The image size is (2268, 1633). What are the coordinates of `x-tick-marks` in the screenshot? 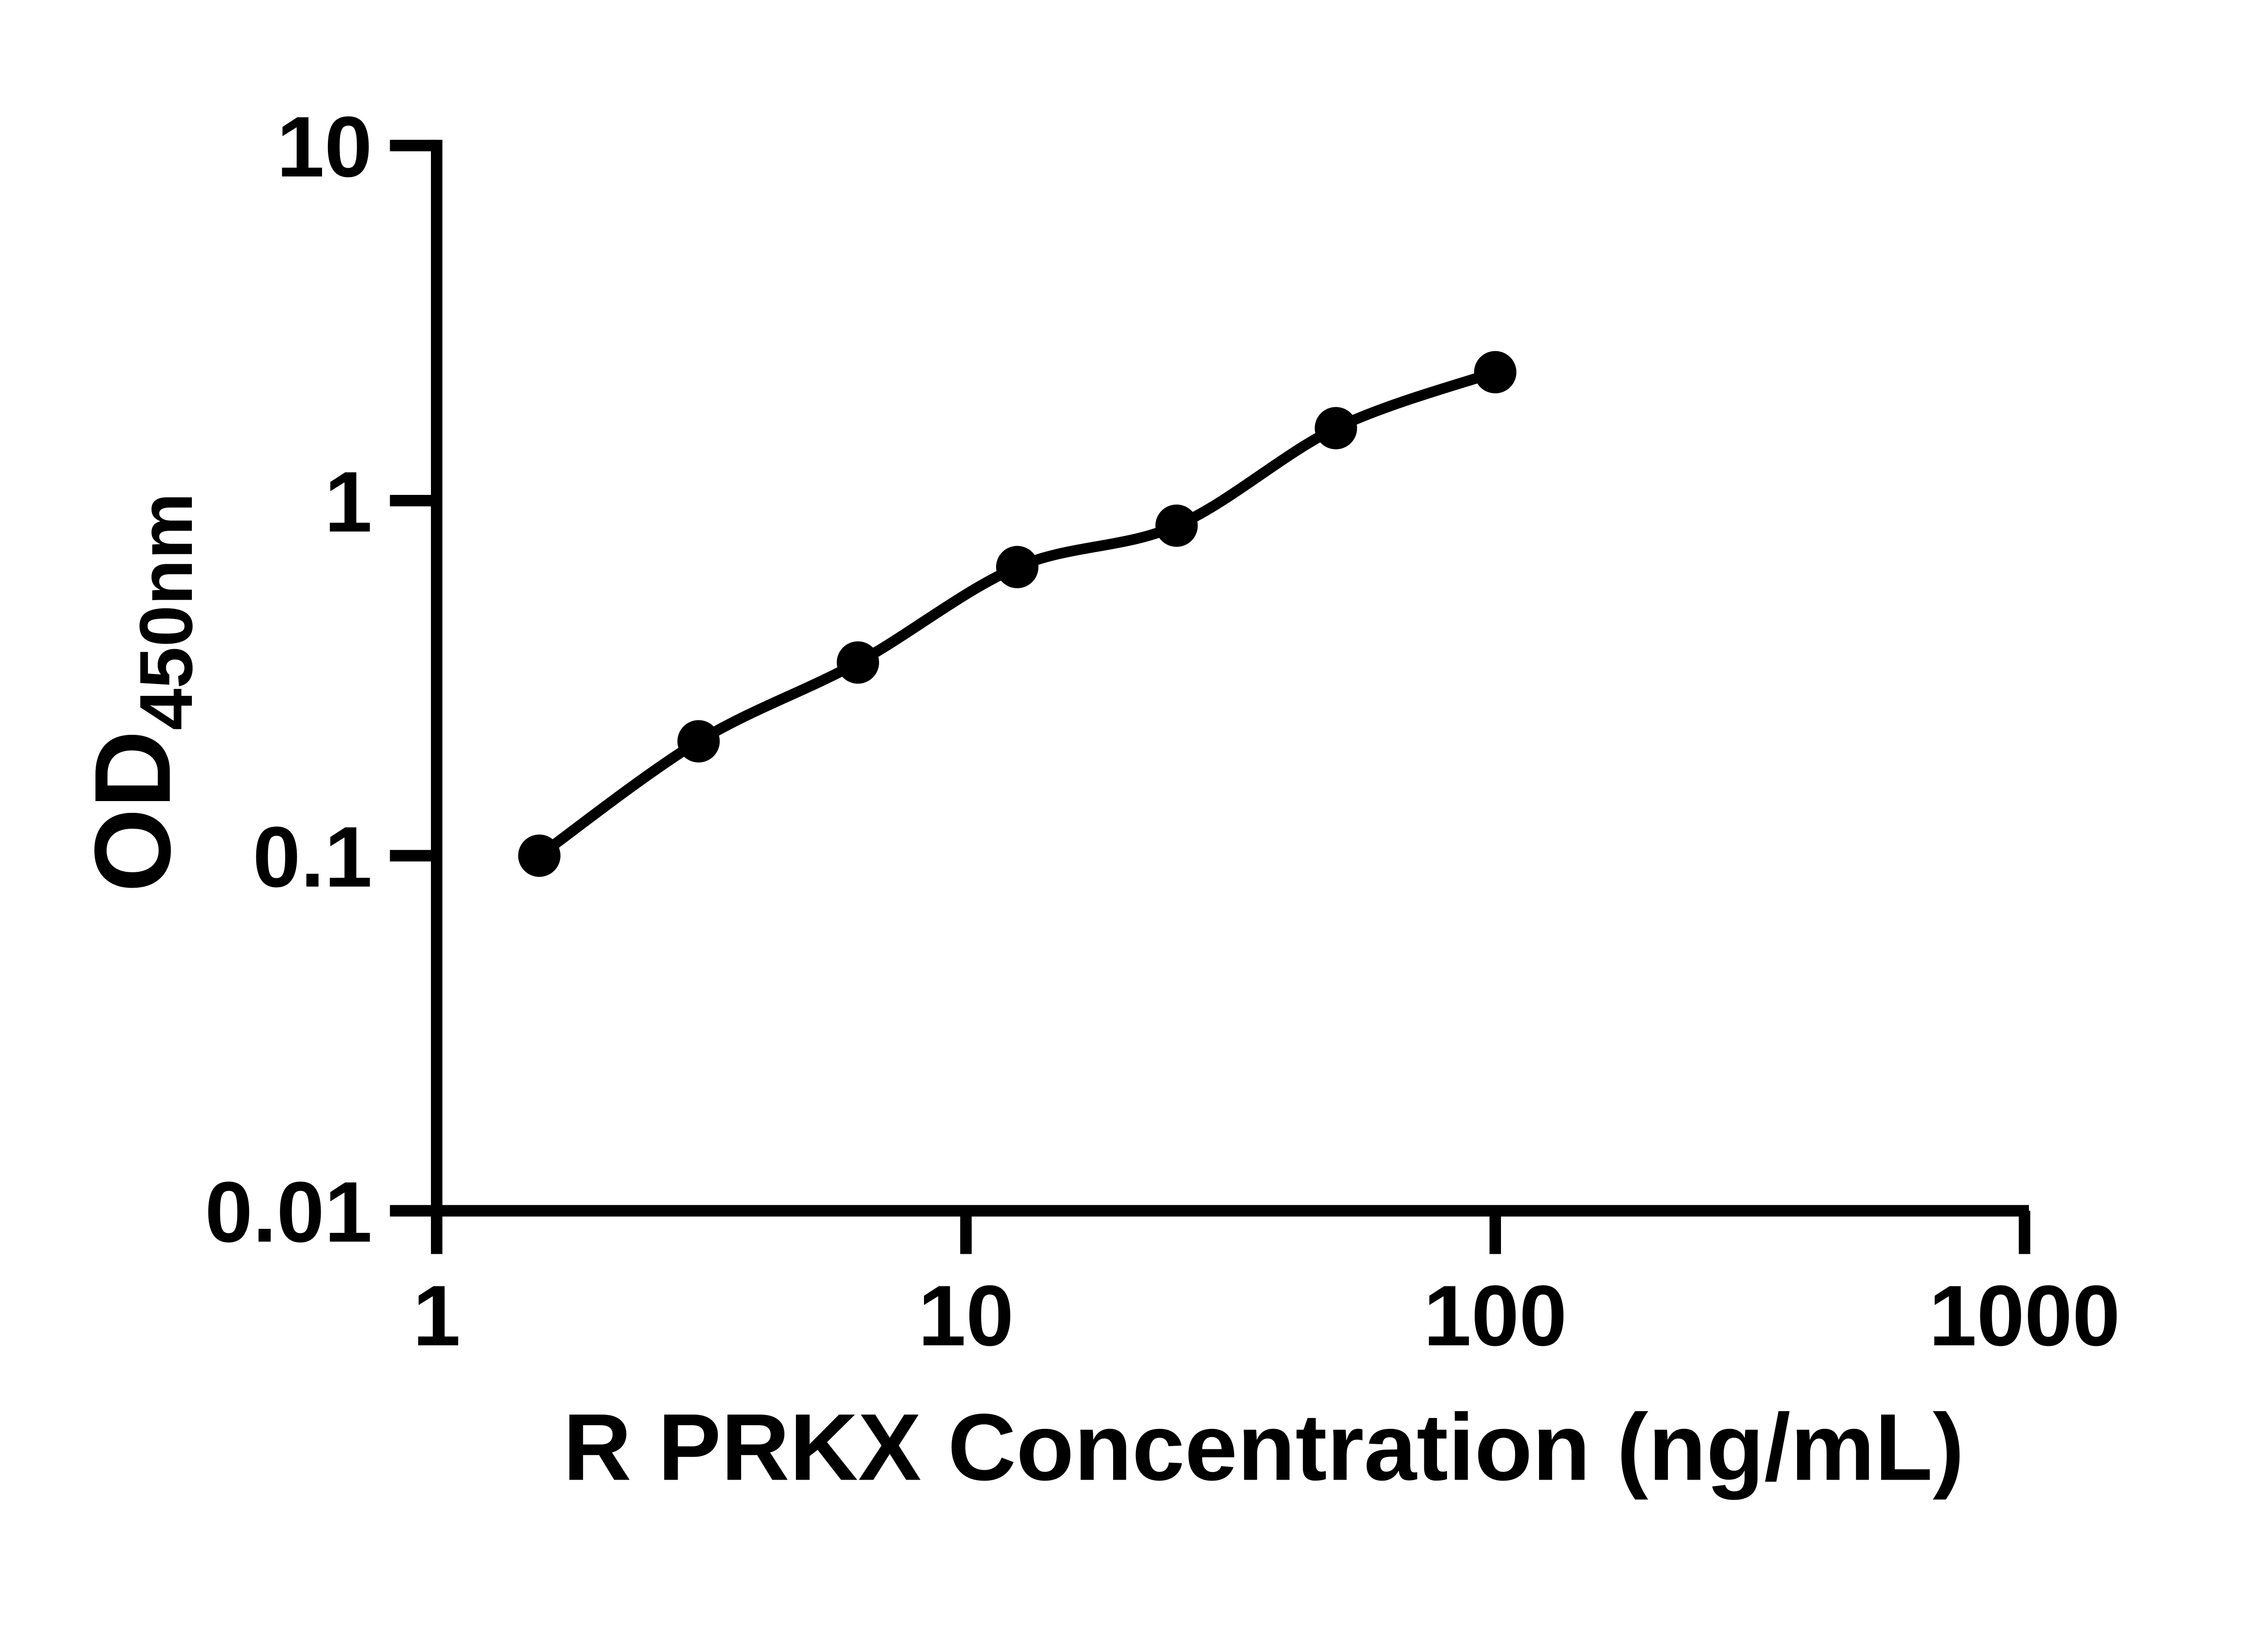 It's located at (1231, 1232).